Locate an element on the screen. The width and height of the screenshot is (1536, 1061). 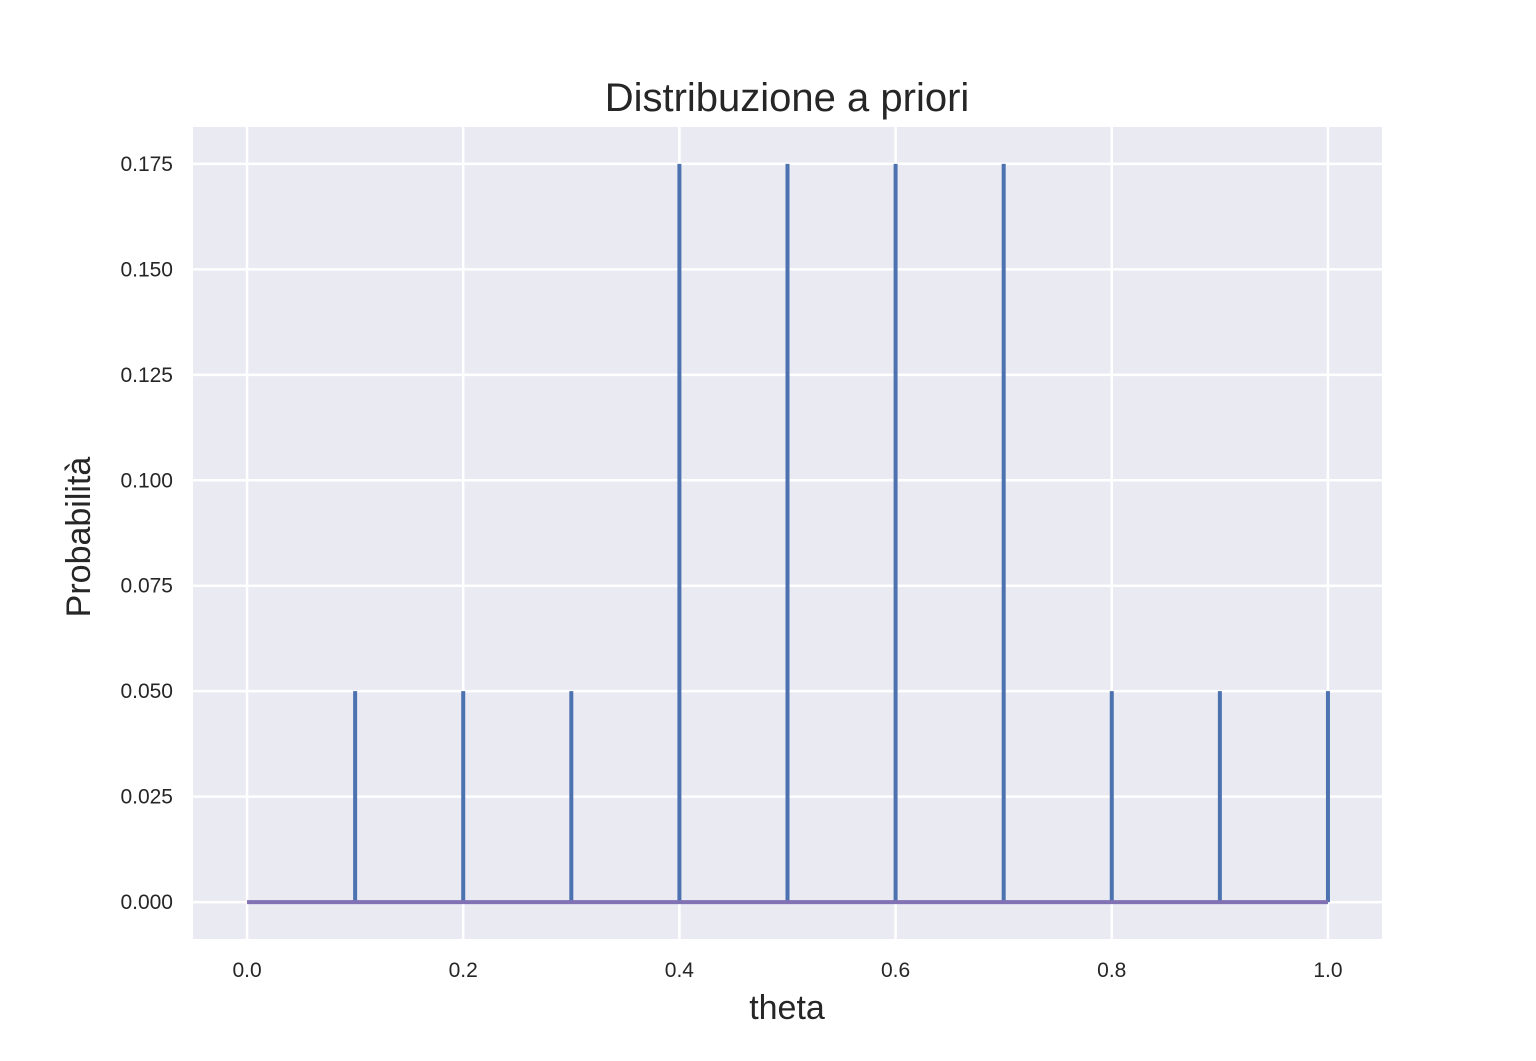
y-tick-label: 0.025 is located at coordinates (146, 797).